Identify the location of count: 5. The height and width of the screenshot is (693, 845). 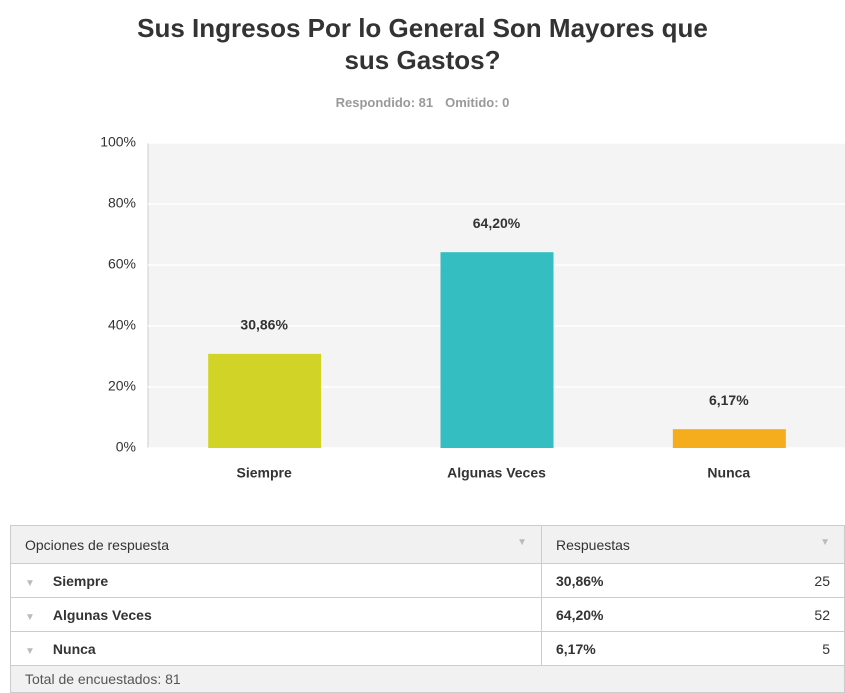
(789, 648).